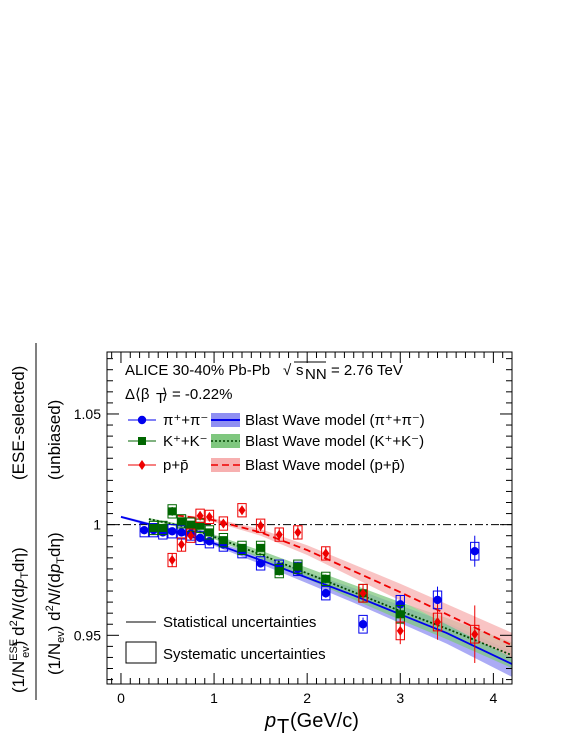 The height and width of the screenshot is (752, 581). I want to click on annotation-beta-sub: T, so click(160, 398).